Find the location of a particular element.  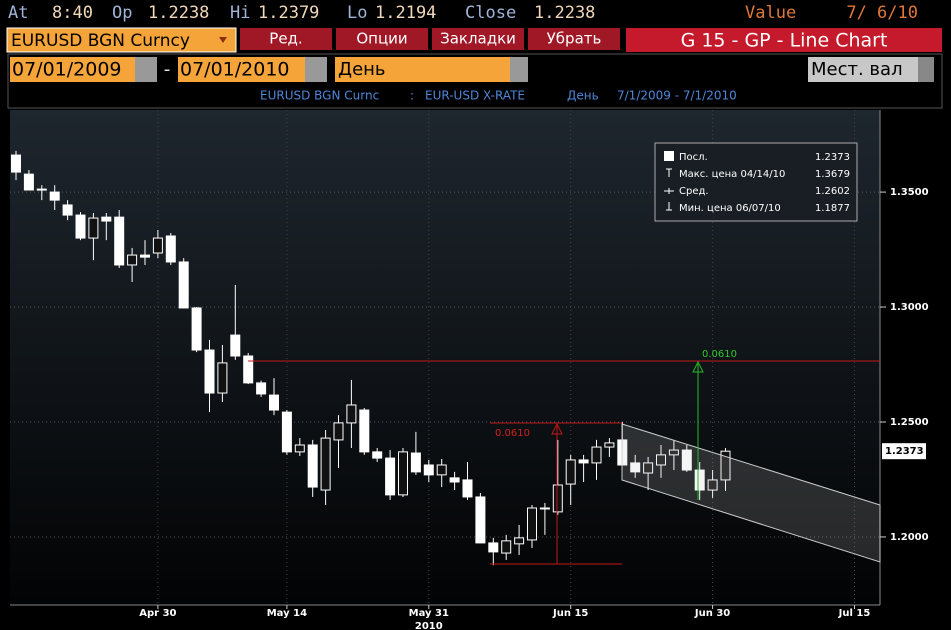

button-label: Закладки is located at coordinates (478, 39).